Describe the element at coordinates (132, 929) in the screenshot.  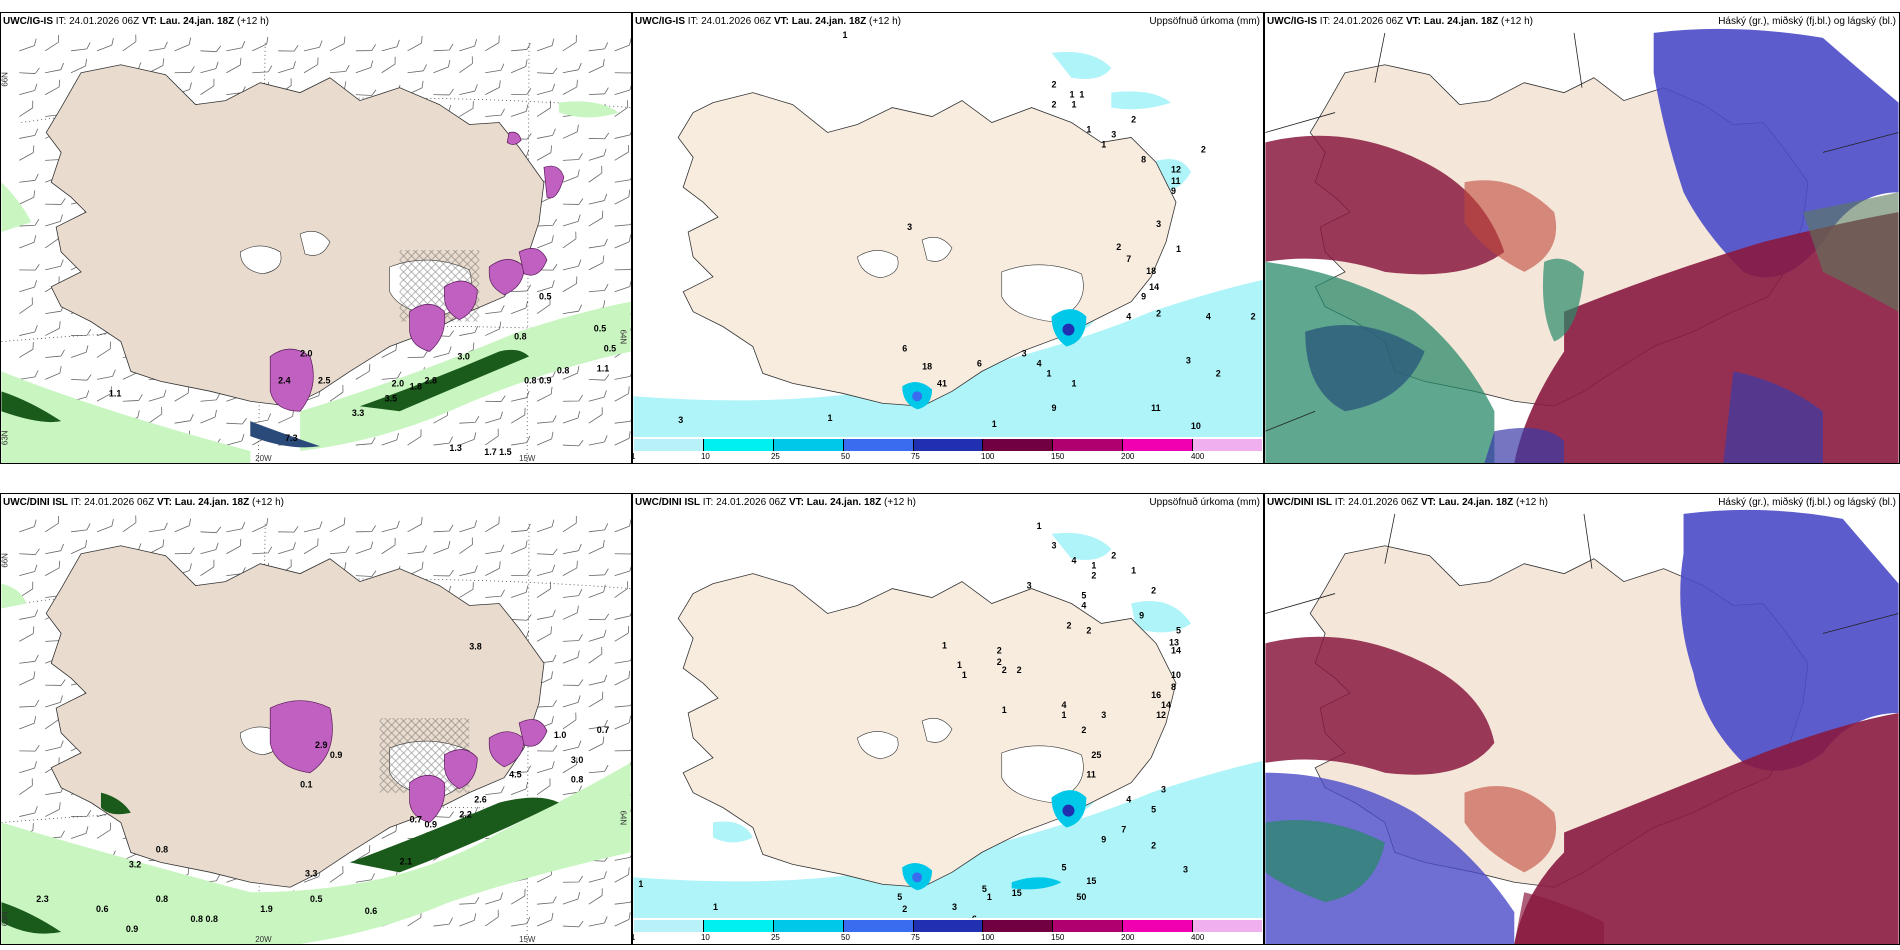
I see `value-label: 0.9` at that location.